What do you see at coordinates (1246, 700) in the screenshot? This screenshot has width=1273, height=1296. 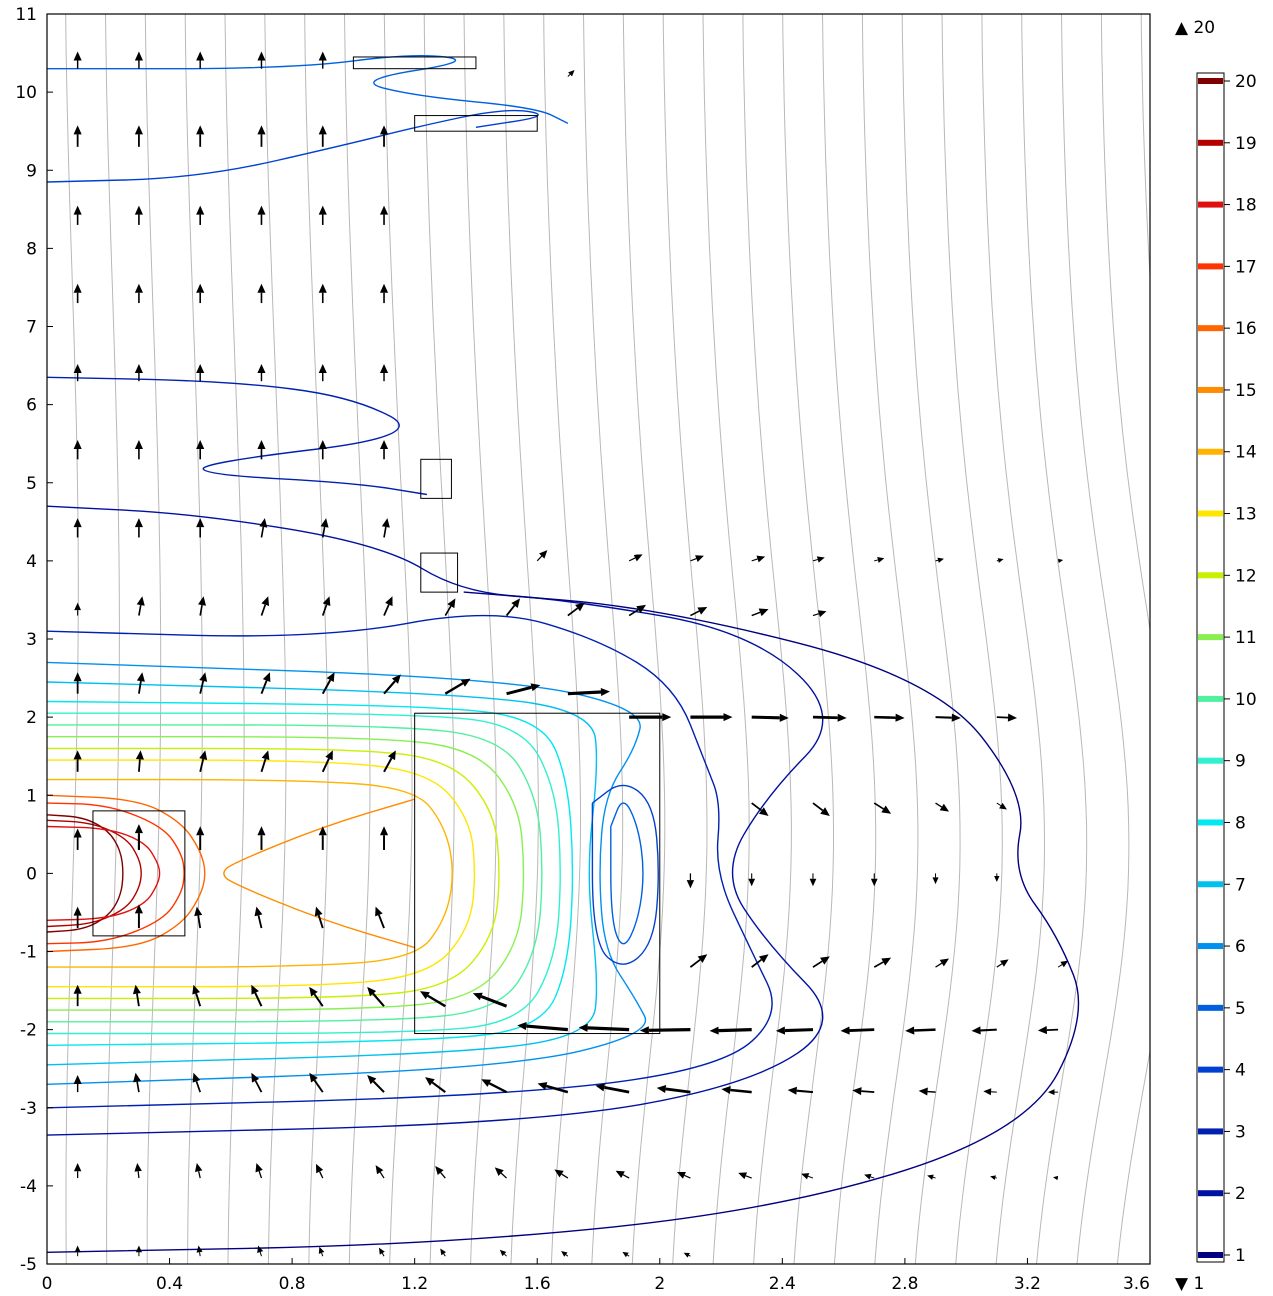 I see `colorbar-label: 10` at bounding box center [1246, 700].